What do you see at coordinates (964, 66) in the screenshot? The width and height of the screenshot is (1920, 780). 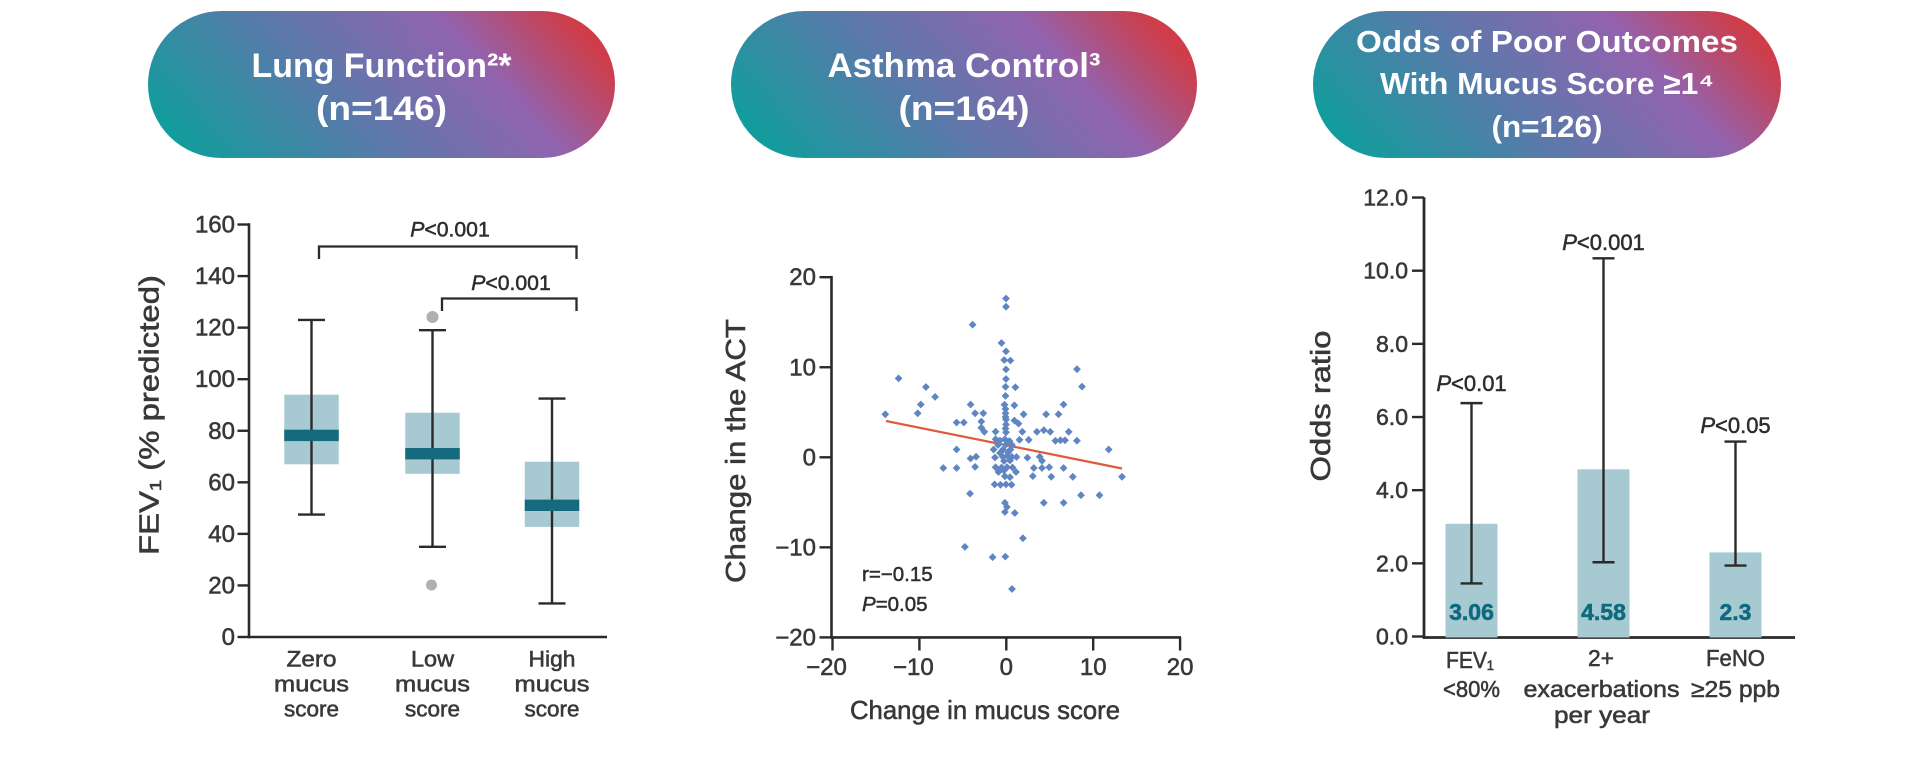 I see `svg-text: Asthma Control³` at bounding box center [964, 66].